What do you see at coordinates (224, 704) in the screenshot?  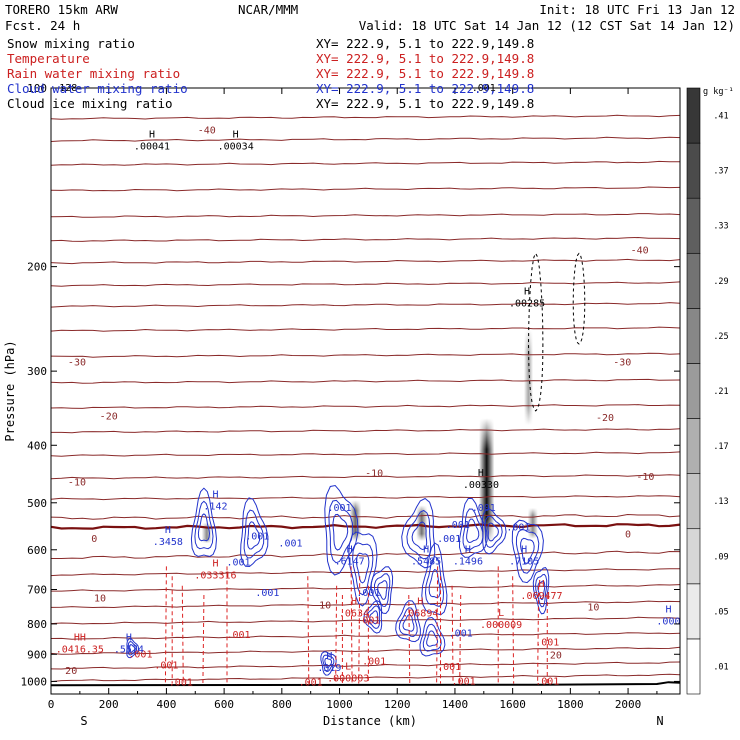 I see `x-tick-label: 600` at bounding box center [224, 704].